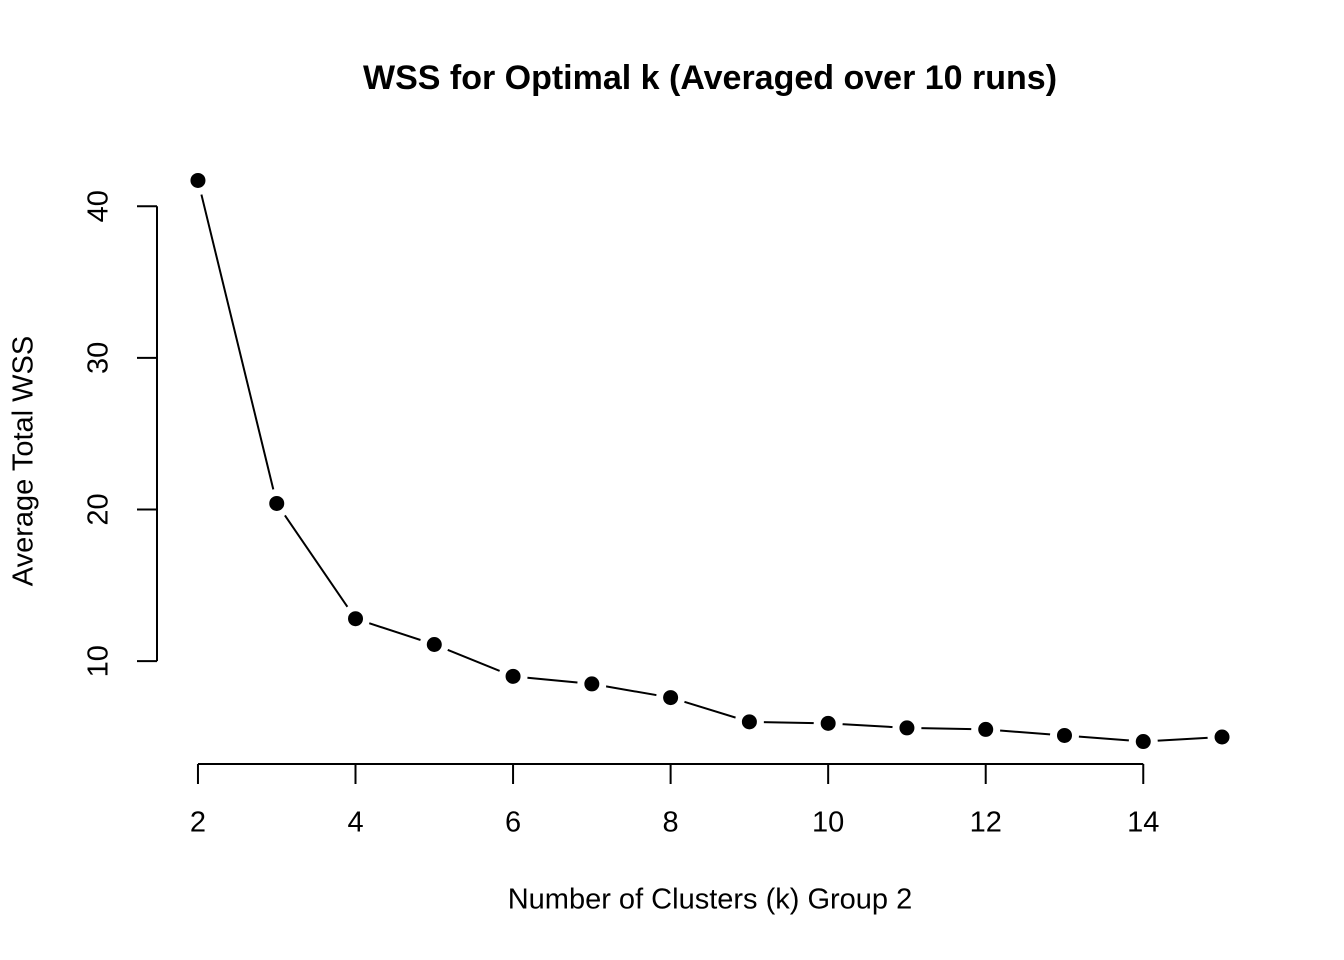  What do you see at coordinates (828, 823) in the screenshot?
I see `x-tick-label: 10` at bounding box center [828, 823].